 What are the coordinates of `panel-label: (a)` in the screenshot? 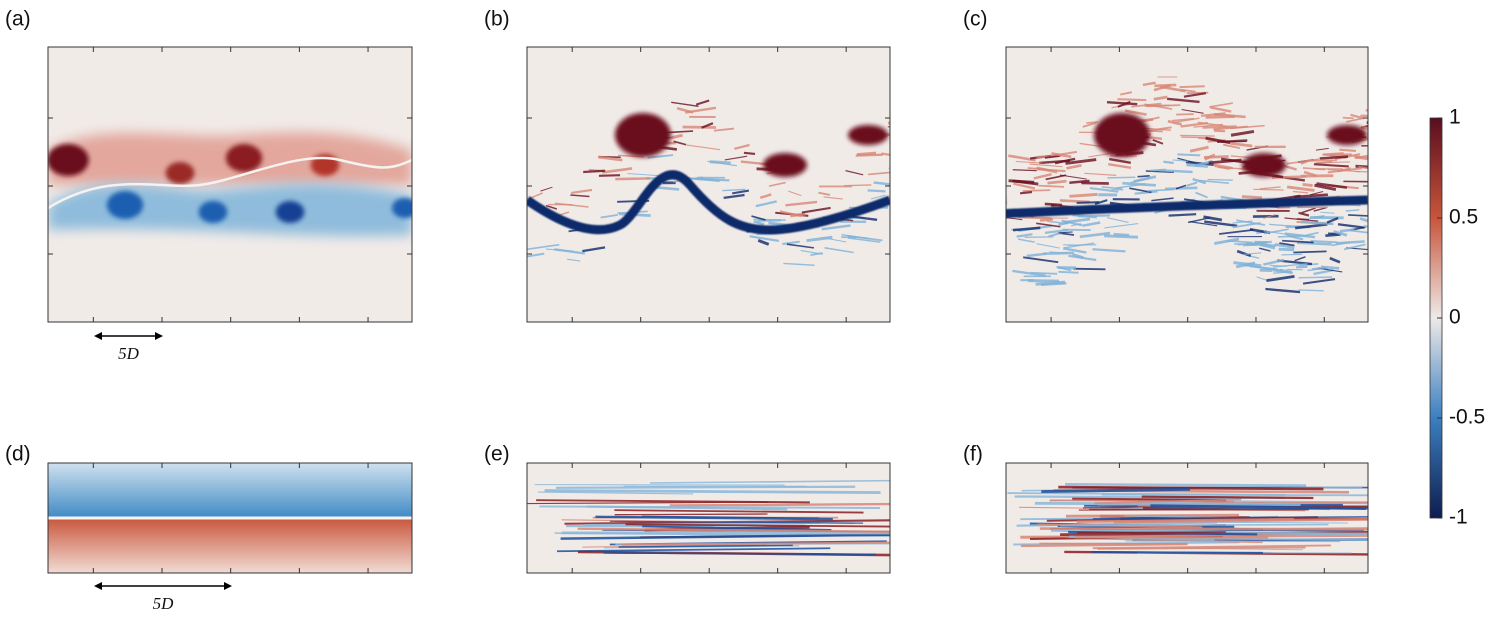 It's located at (18, 19).